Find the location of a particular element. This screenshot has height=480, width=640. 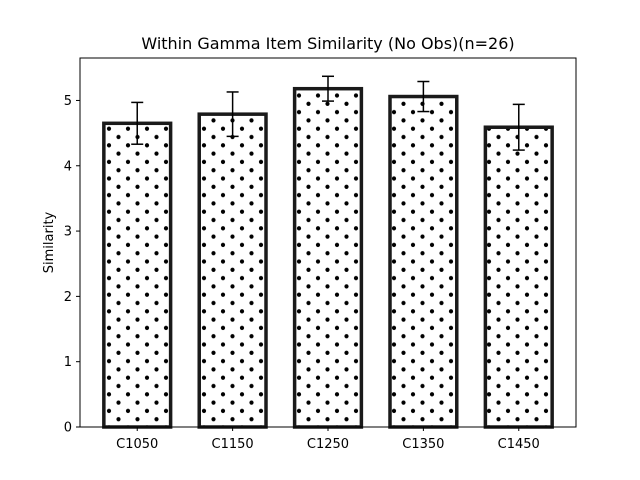

bar-hatch-C1450 is located at coordinates (519, 277).